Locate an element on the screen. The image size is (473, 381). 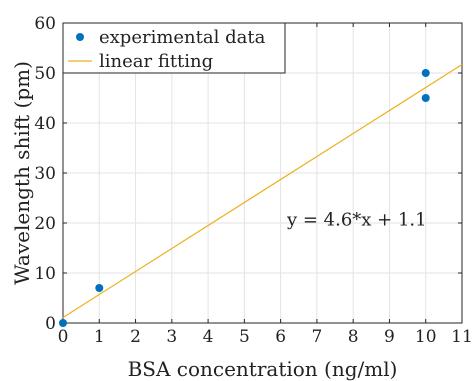
y-tick-label: 20 is located at coordinates (45, 224).